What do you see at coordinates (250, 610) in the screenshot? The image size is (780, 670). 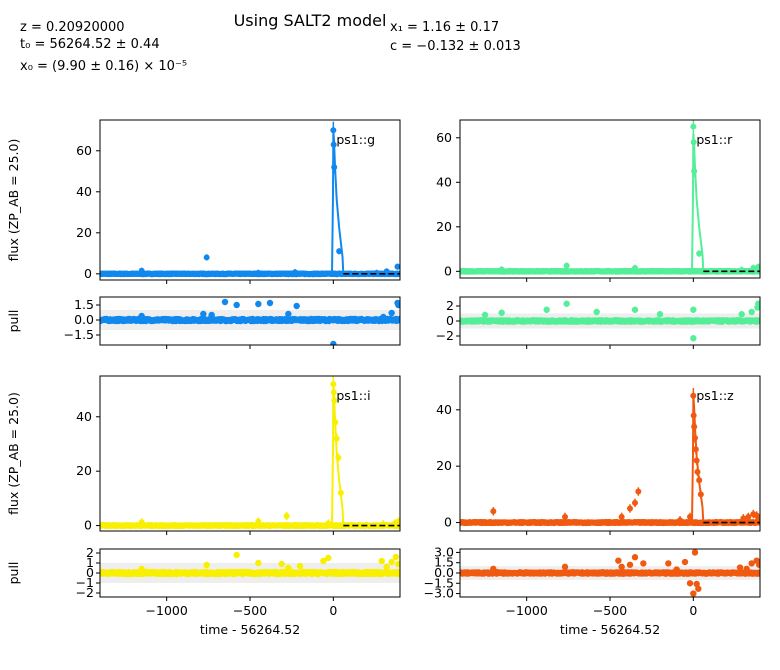 I see `x-tick-label: −500` at bounding box center [250, 610].